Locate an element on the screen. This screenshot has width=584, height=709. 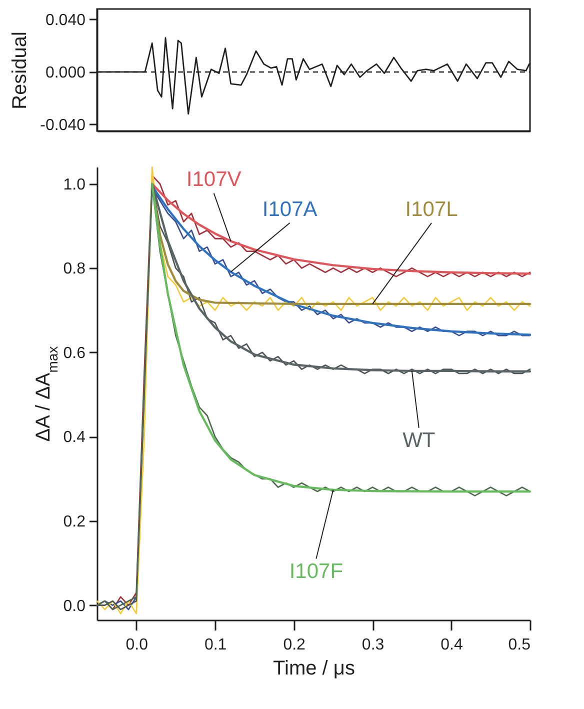
text: WT is located at coordinates (419, 440).